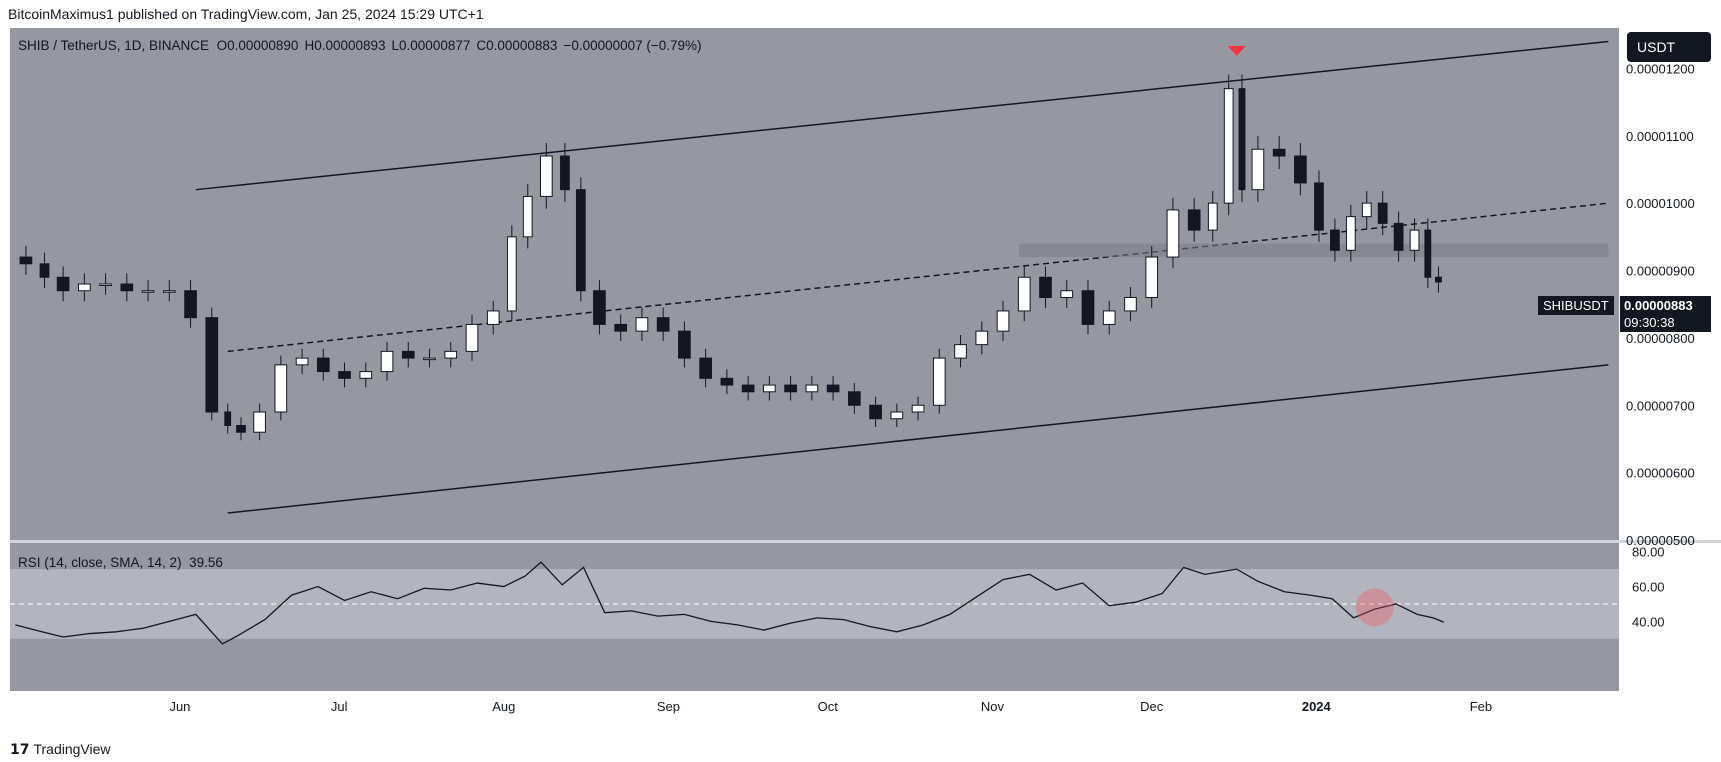 Image resolution: width=1721 pixels, height=762 pixels. I want to click on time-tick-label: Aug, so click(503, 706).